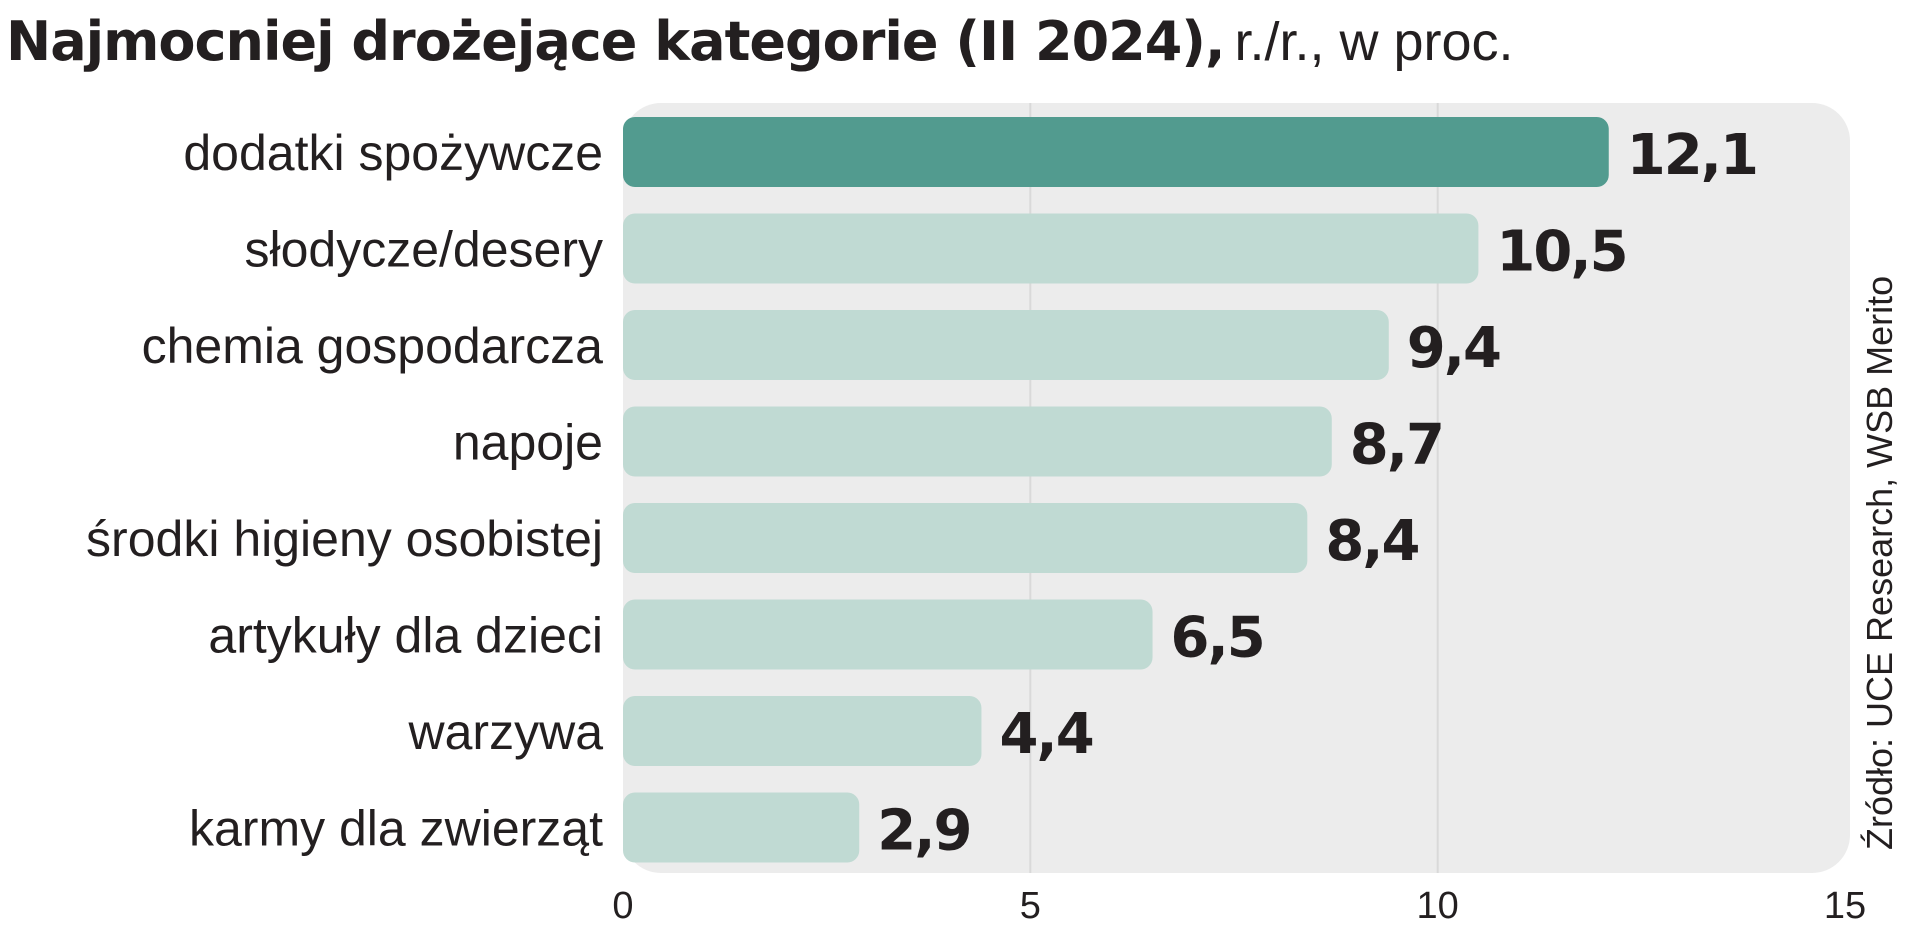 The width and height of the screenshot is (1920, 928). Describe the element at coordinates (405, 636) in the screenshot. I see `category-label: artykuły dla dzieci` at that location.